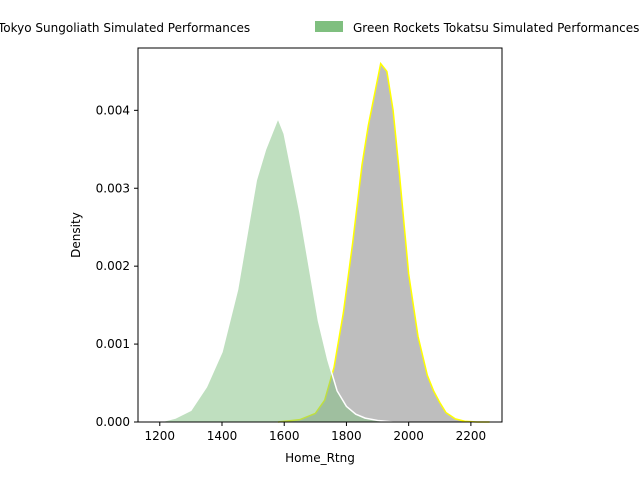  What do you see at coordinates (76, 235) in the screenshot?
I see `y-axis-label: Density` at bounding box center [76, 235].